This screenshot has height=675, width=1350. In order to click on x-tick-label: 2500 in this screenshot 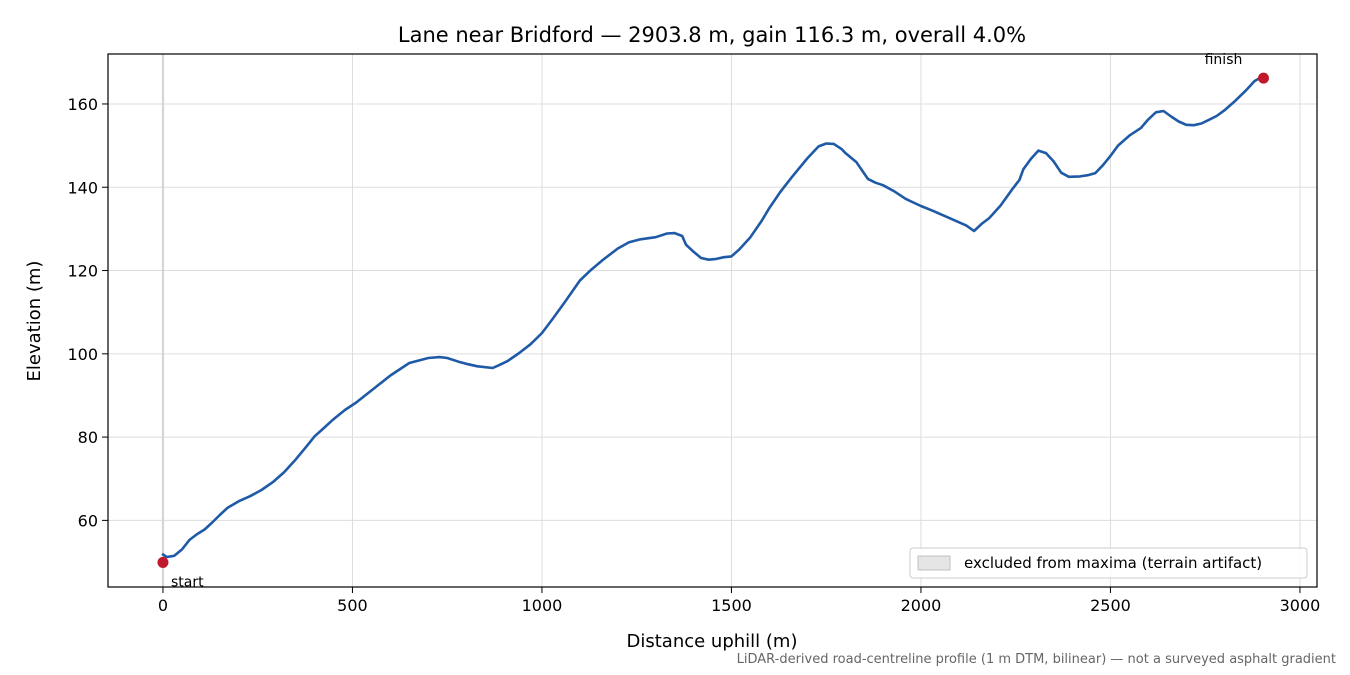, I will do `click(1110, 605)`.